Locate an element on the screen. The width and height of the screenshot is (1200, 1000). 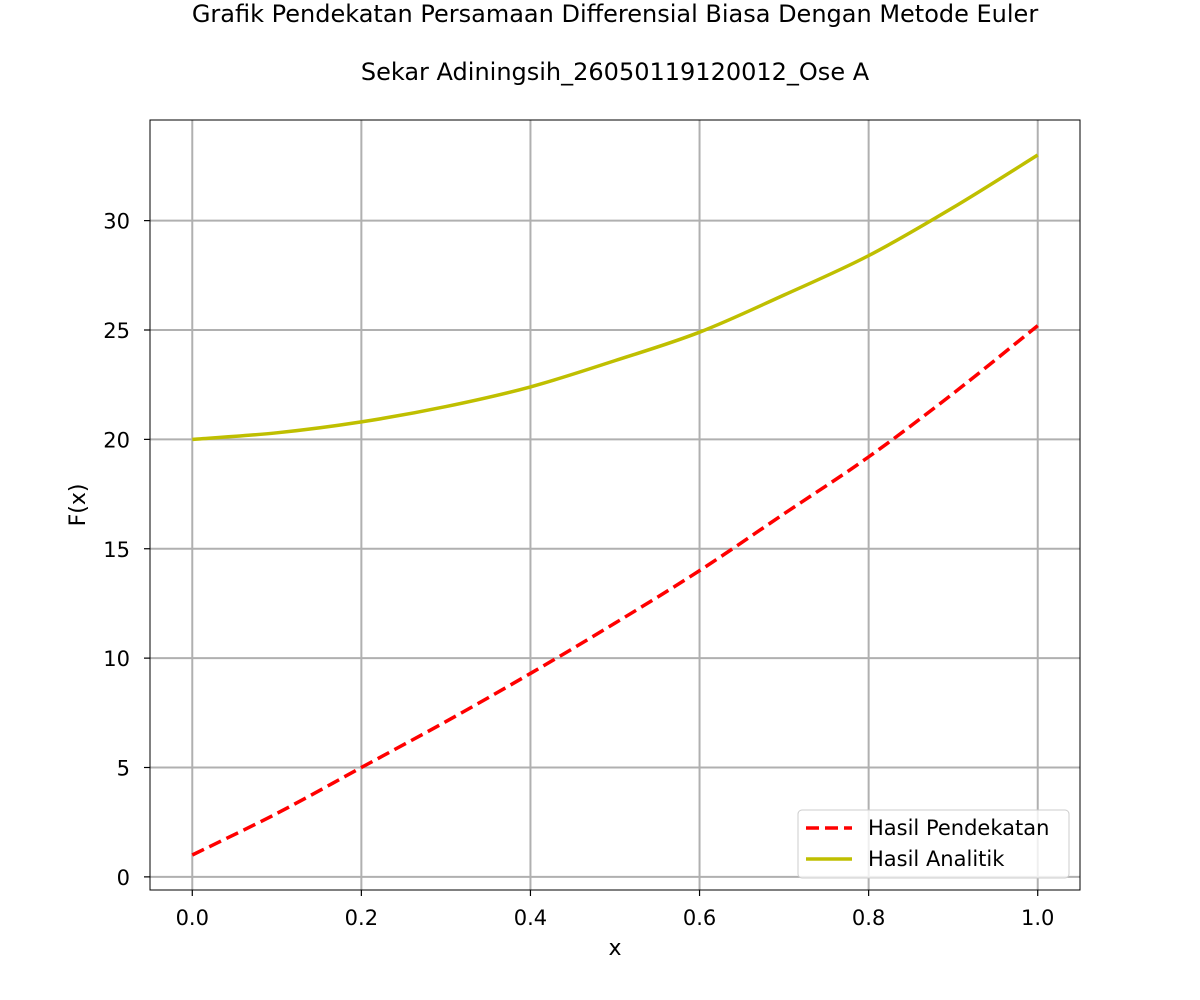
x-tick-label: 0.8 is located at coordinates (868, 918).